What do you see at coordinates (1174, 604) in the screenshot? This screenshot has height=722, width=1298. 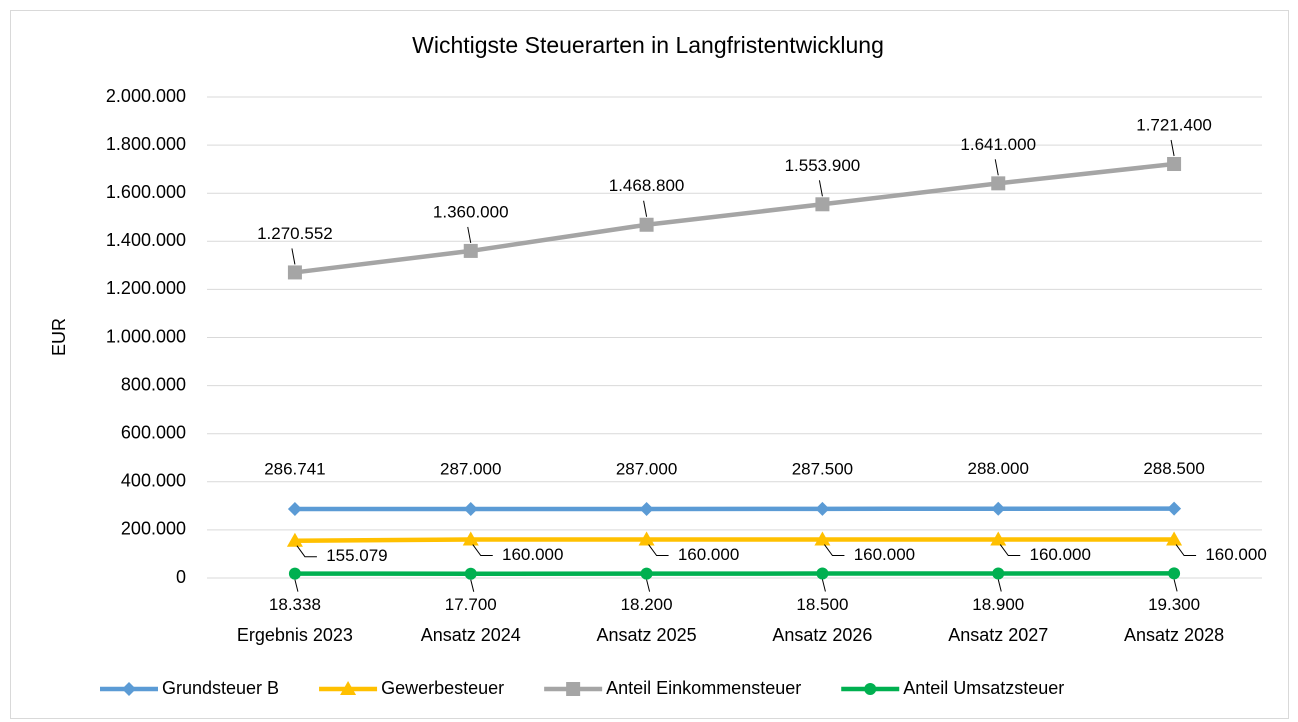 I see `data-label: 19.300` at bounding box center [1174, 604].